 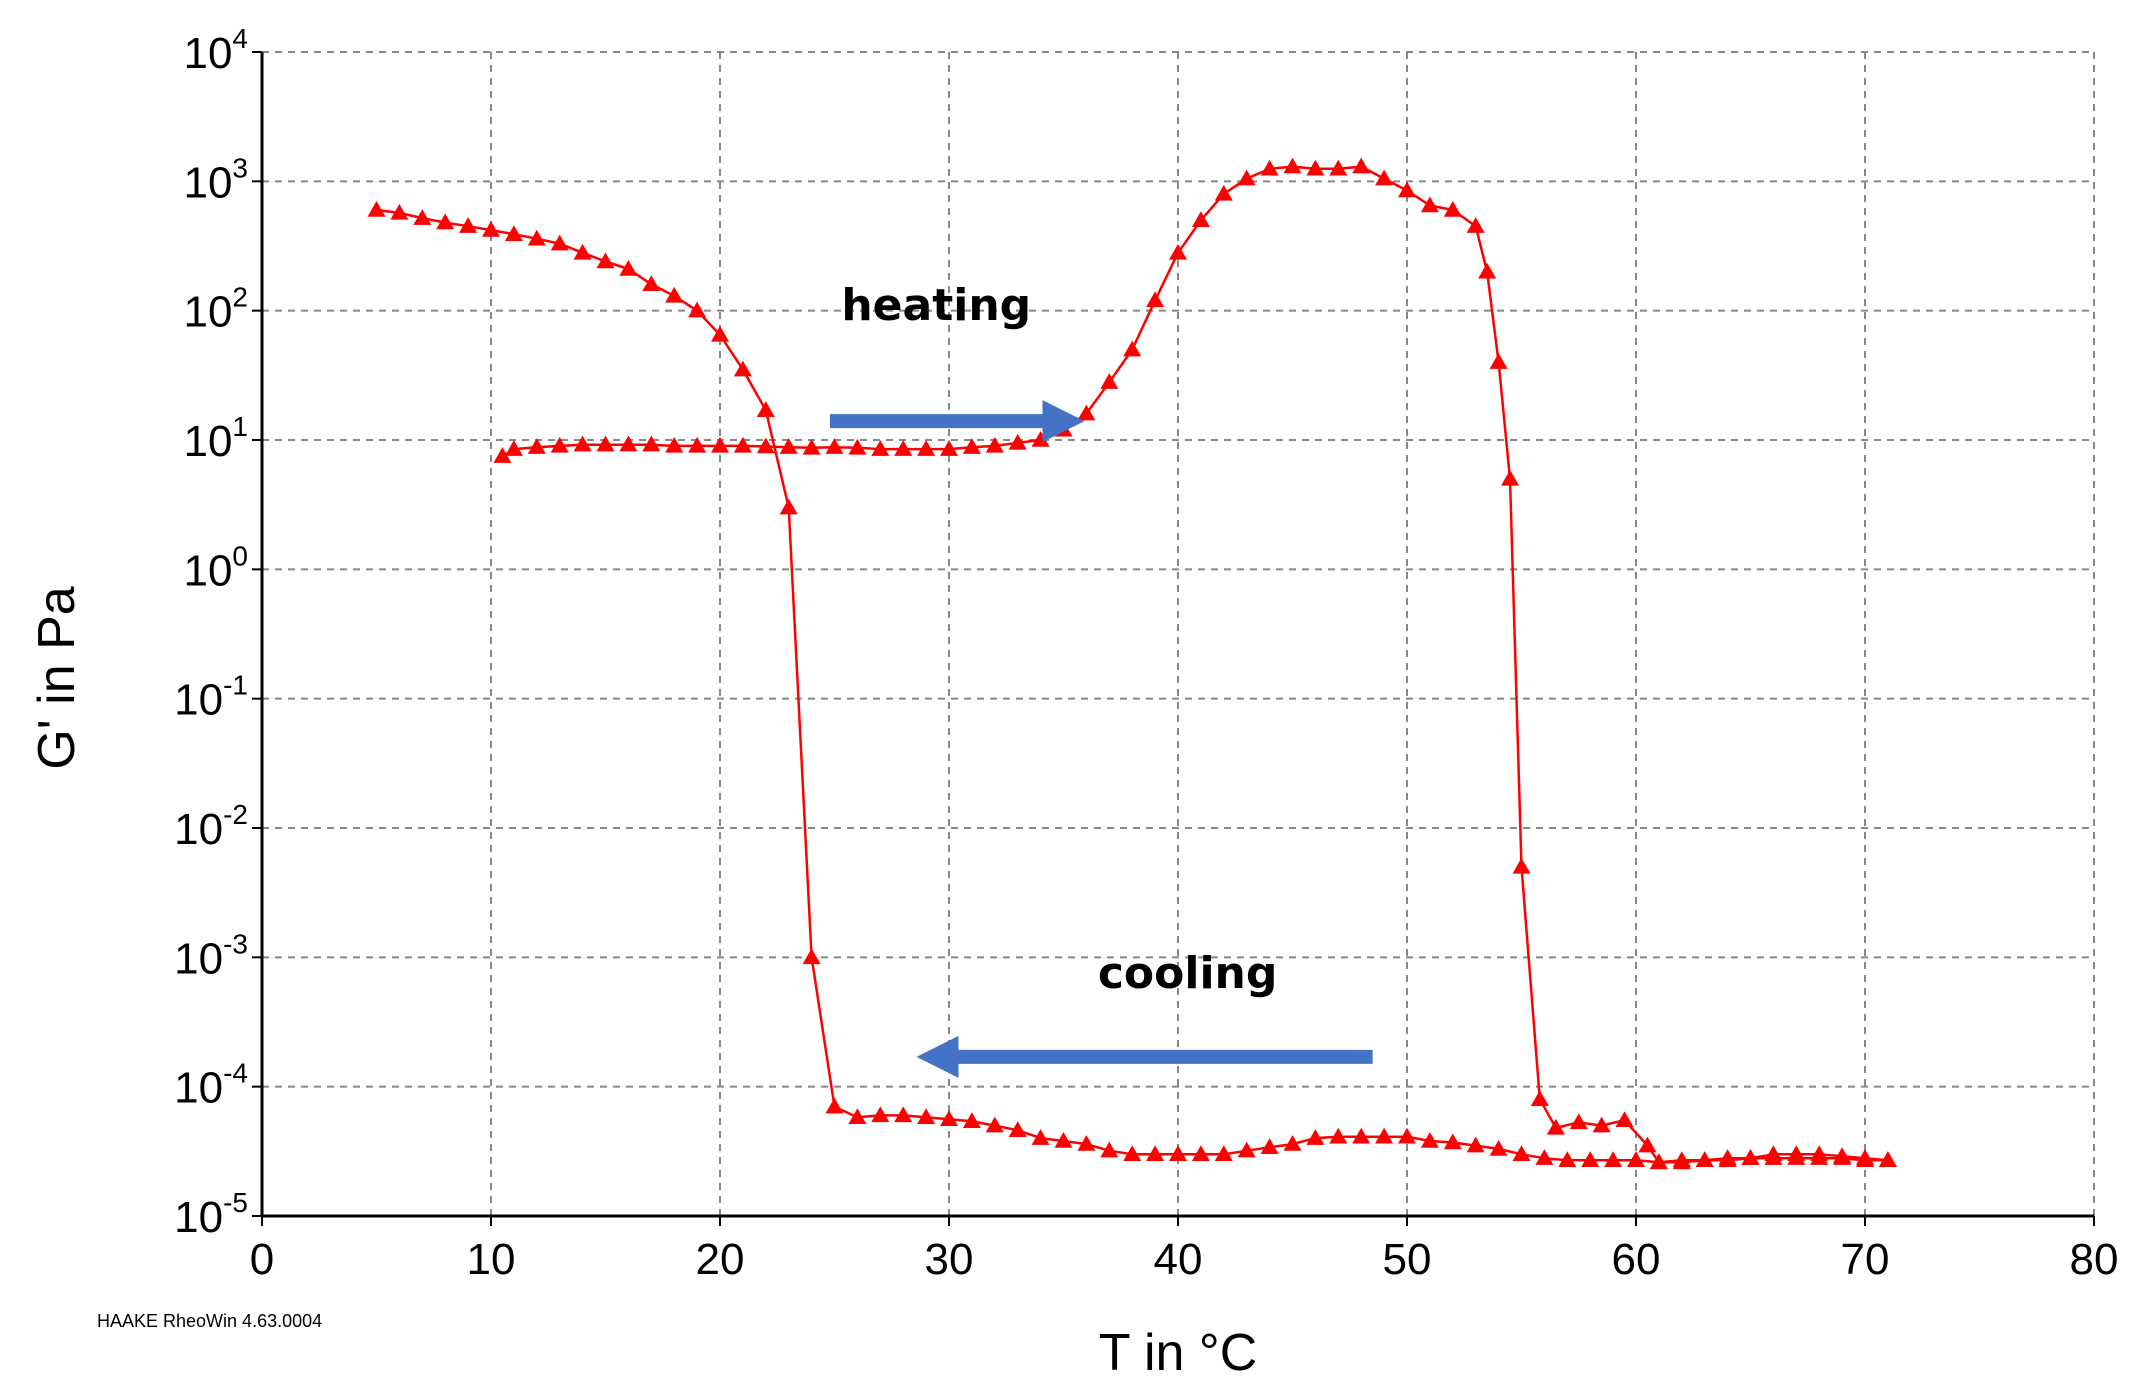 What do you see at coordinates (215, 179) in the screenshot?
I see `y-tick-label: 10³` at bounding box center [215, 179].